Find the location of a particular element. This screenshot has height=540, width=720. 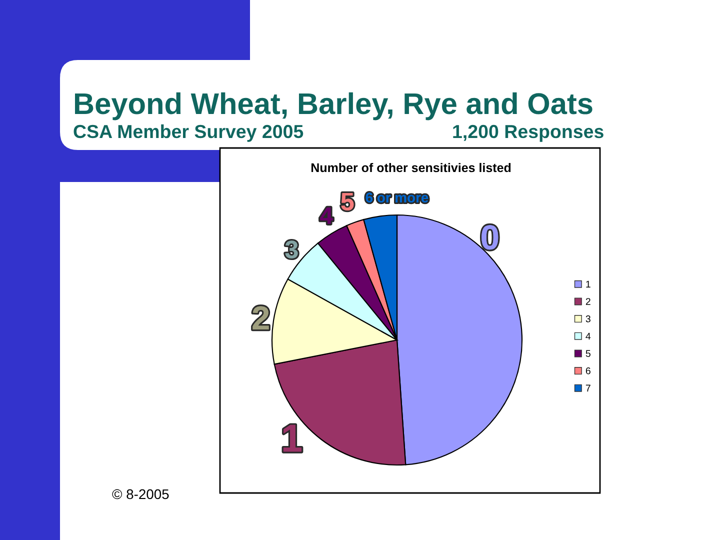

text: 6 or more is located at coordinates (397, 197).